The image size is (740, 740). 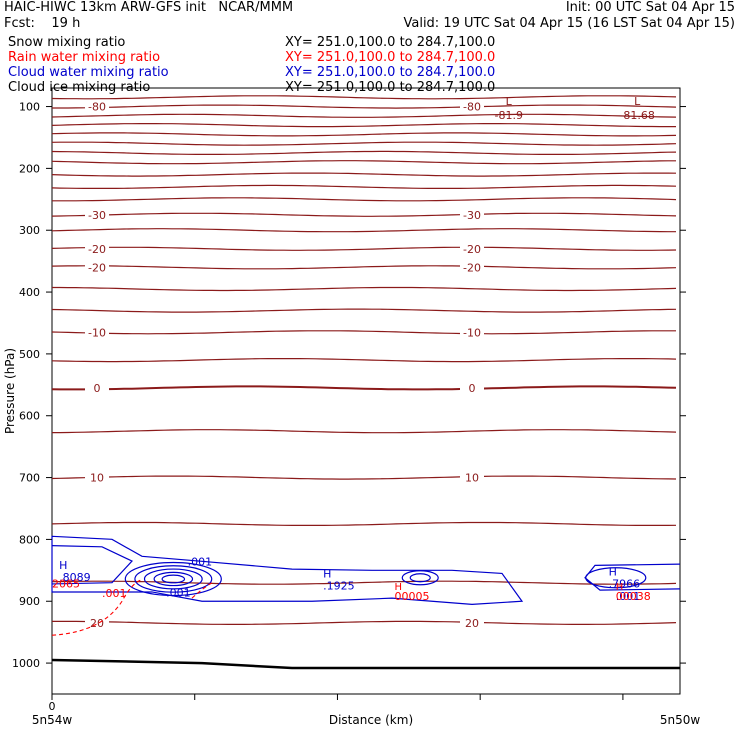 What do you see at coordinates (390, 72) in the screenshot?
I see `legend-xy-2: XY= 251.0,100.0 to 284.7,100.0` at bounding box center [390, 72].